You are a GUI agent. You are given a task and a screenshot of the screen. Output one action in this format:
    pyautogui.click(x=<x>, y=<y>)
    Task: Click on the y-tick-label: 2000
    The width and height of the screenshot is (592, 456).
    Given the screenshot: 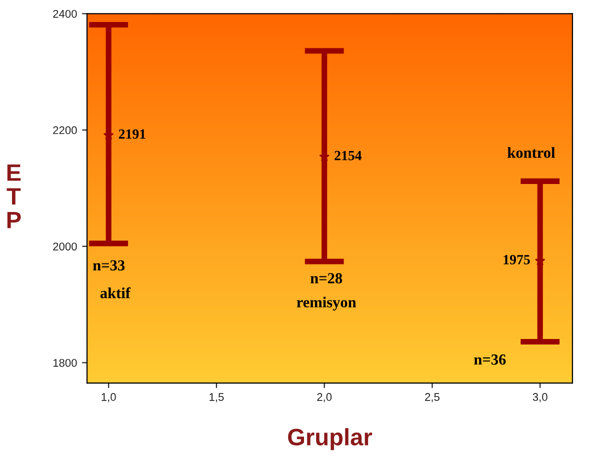 What is the action you would take?
    pyautogui.click(x=65, y=246)
    